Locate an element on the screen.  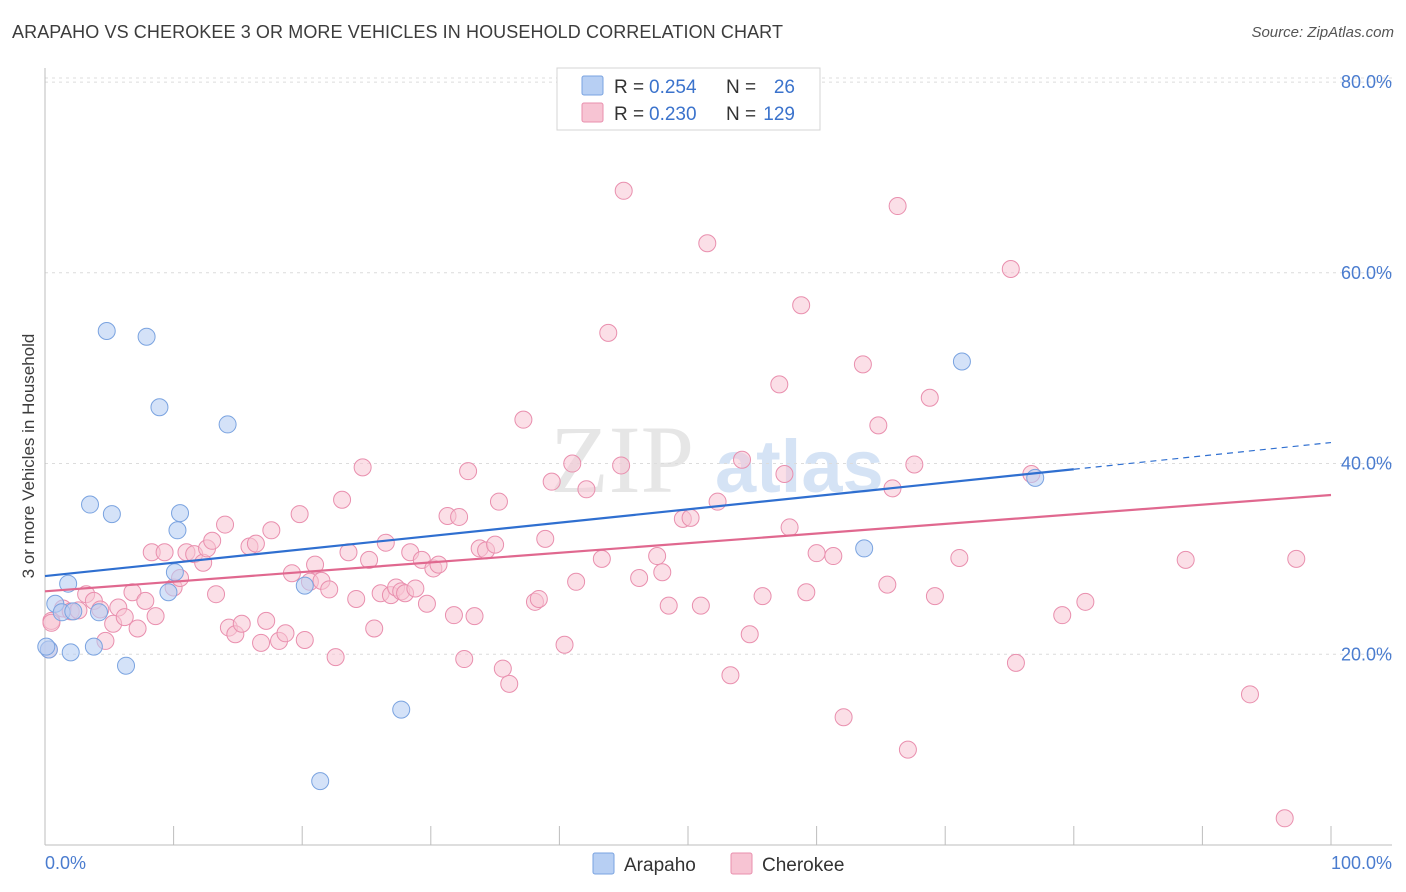
y-axis-title: 3 or more Vehicles in Household is located at coordinates (28, 456).